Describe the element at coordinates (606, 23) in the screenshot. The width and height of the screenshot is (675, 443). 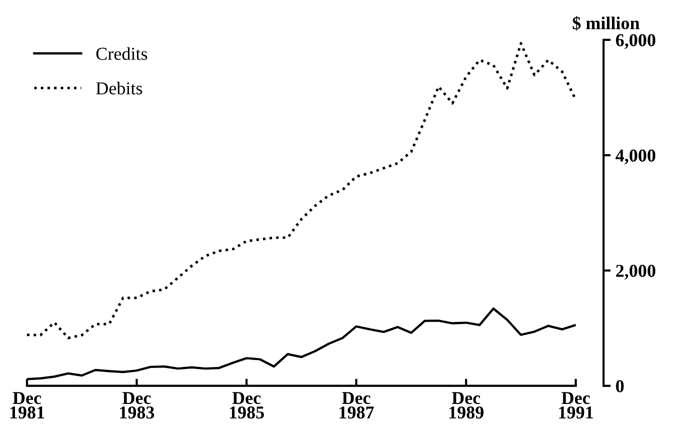
I see `y-axis-title: $ million` at that location.